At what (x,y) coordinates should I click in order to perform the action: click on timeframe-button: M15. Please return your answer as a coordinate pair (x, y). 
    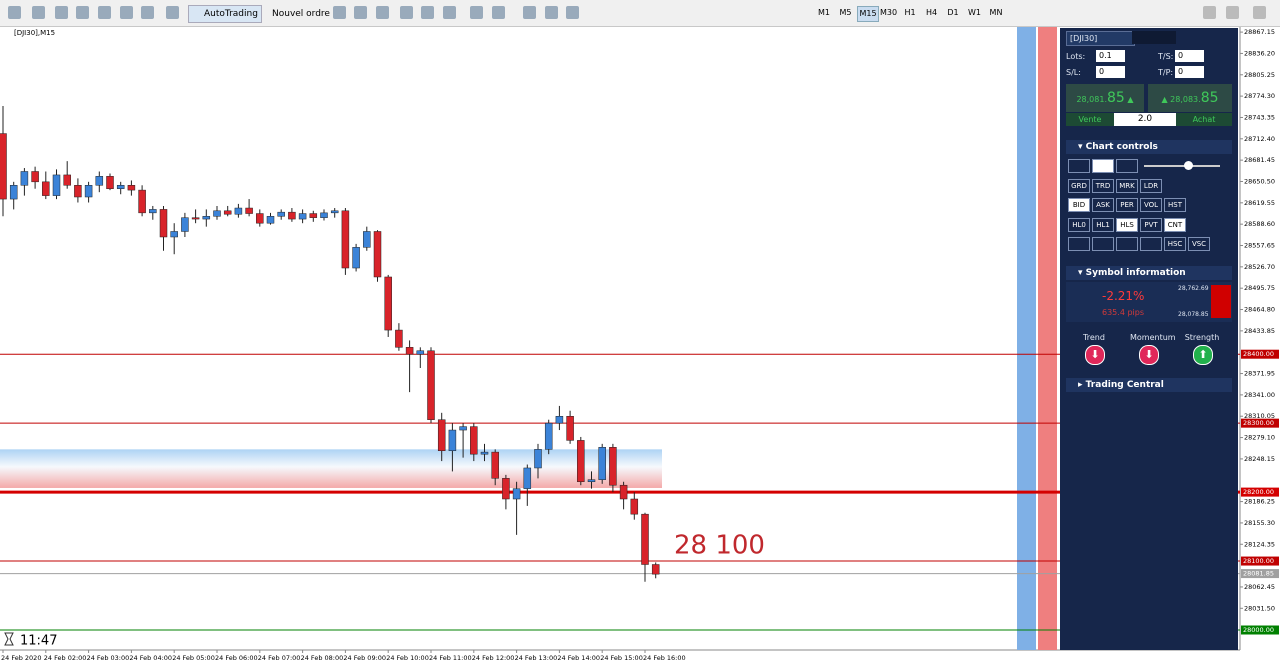
    Looking at the image, I should click on (868, 14).